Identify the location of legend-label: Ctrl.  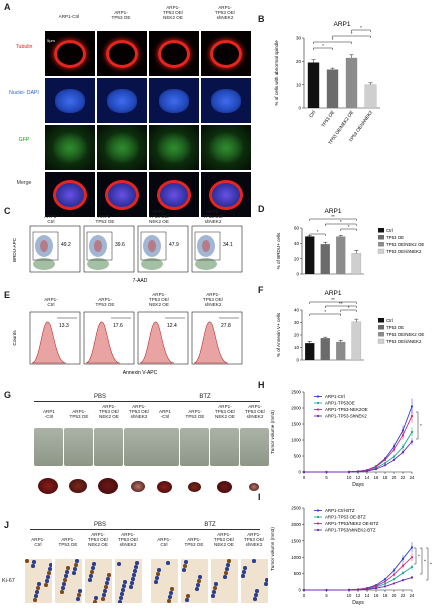
(389, 320).